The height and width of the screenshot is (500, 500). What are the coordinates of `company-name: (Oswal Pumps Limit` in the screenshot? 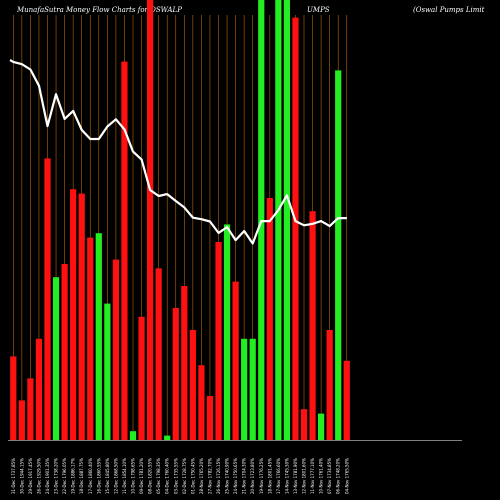 It's located at (449, 10).